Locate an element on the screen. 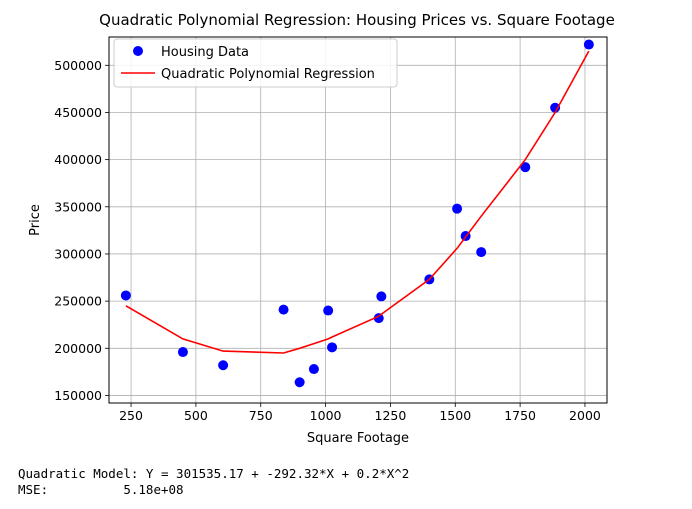 Image resolution: width=692 pixels, height=509 pixels. y-tick-label: 250000 is located at coordinates (78, 301).